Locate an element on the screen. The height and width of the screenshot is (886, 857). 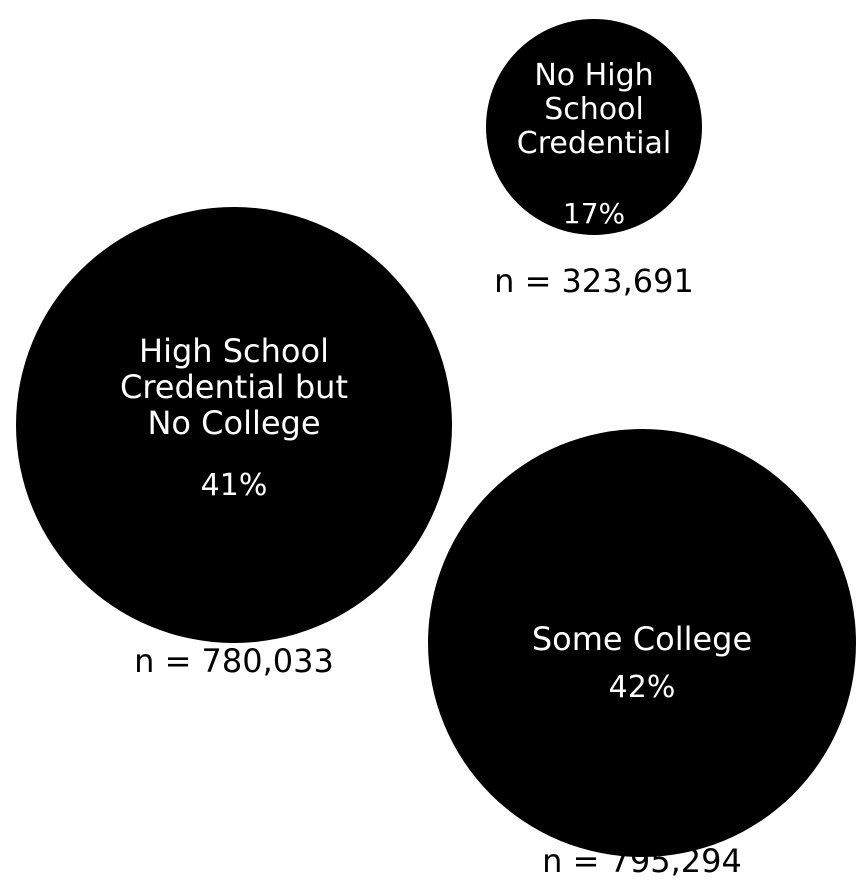
bubble-count-some-college: n = 795,294 is located at coordinates (642, 861).